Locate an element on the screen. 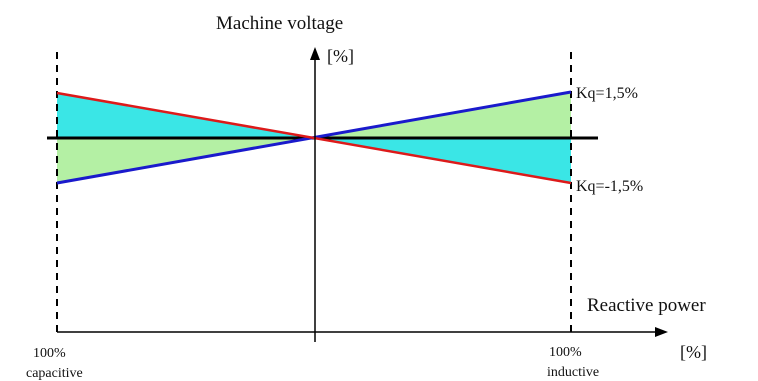 This screenshot has height=381, width=758. right-bound-label-type: inductive is located at coordinates (573, 372).